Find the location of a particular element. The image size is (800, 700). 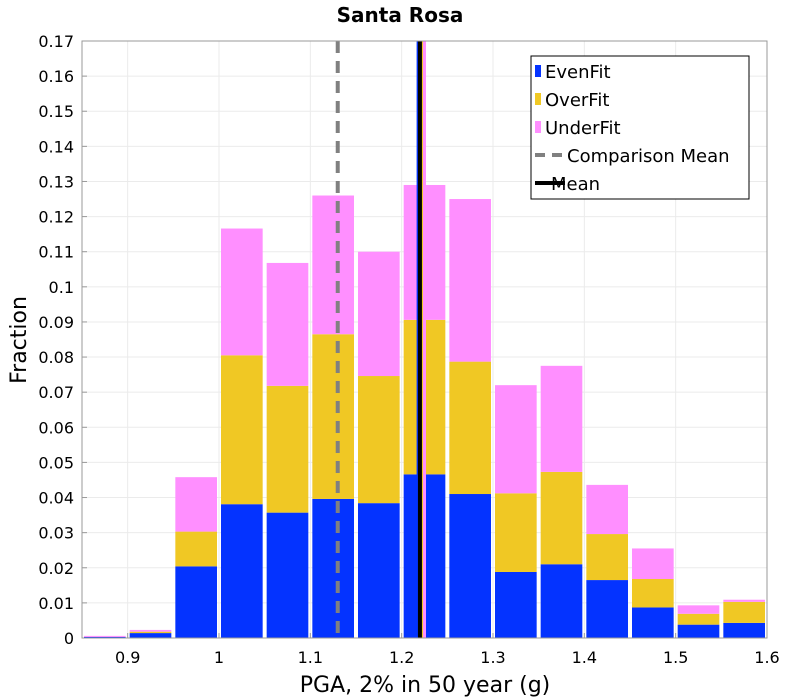

y-tick-label: 0.17 is located at coordinates (56, 41).